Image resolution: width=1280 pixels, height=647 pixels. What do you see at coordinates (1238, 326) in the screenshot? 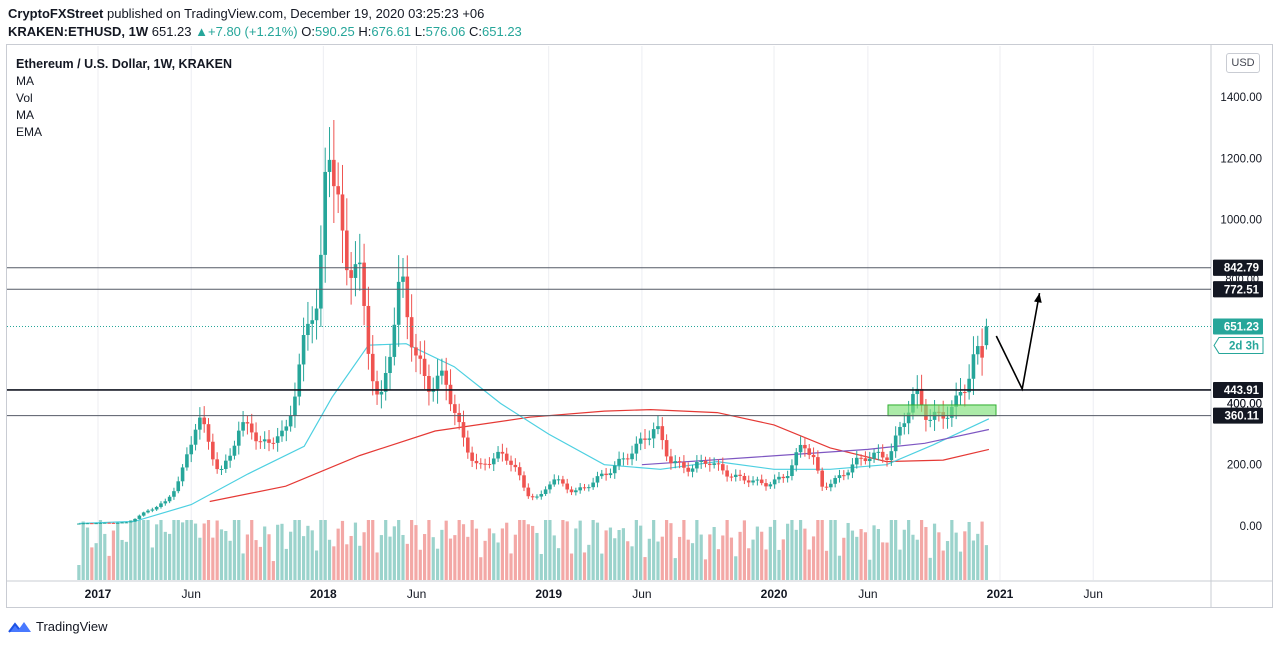
I see `last-price-label-bg` at bounding box center [1238, 326].